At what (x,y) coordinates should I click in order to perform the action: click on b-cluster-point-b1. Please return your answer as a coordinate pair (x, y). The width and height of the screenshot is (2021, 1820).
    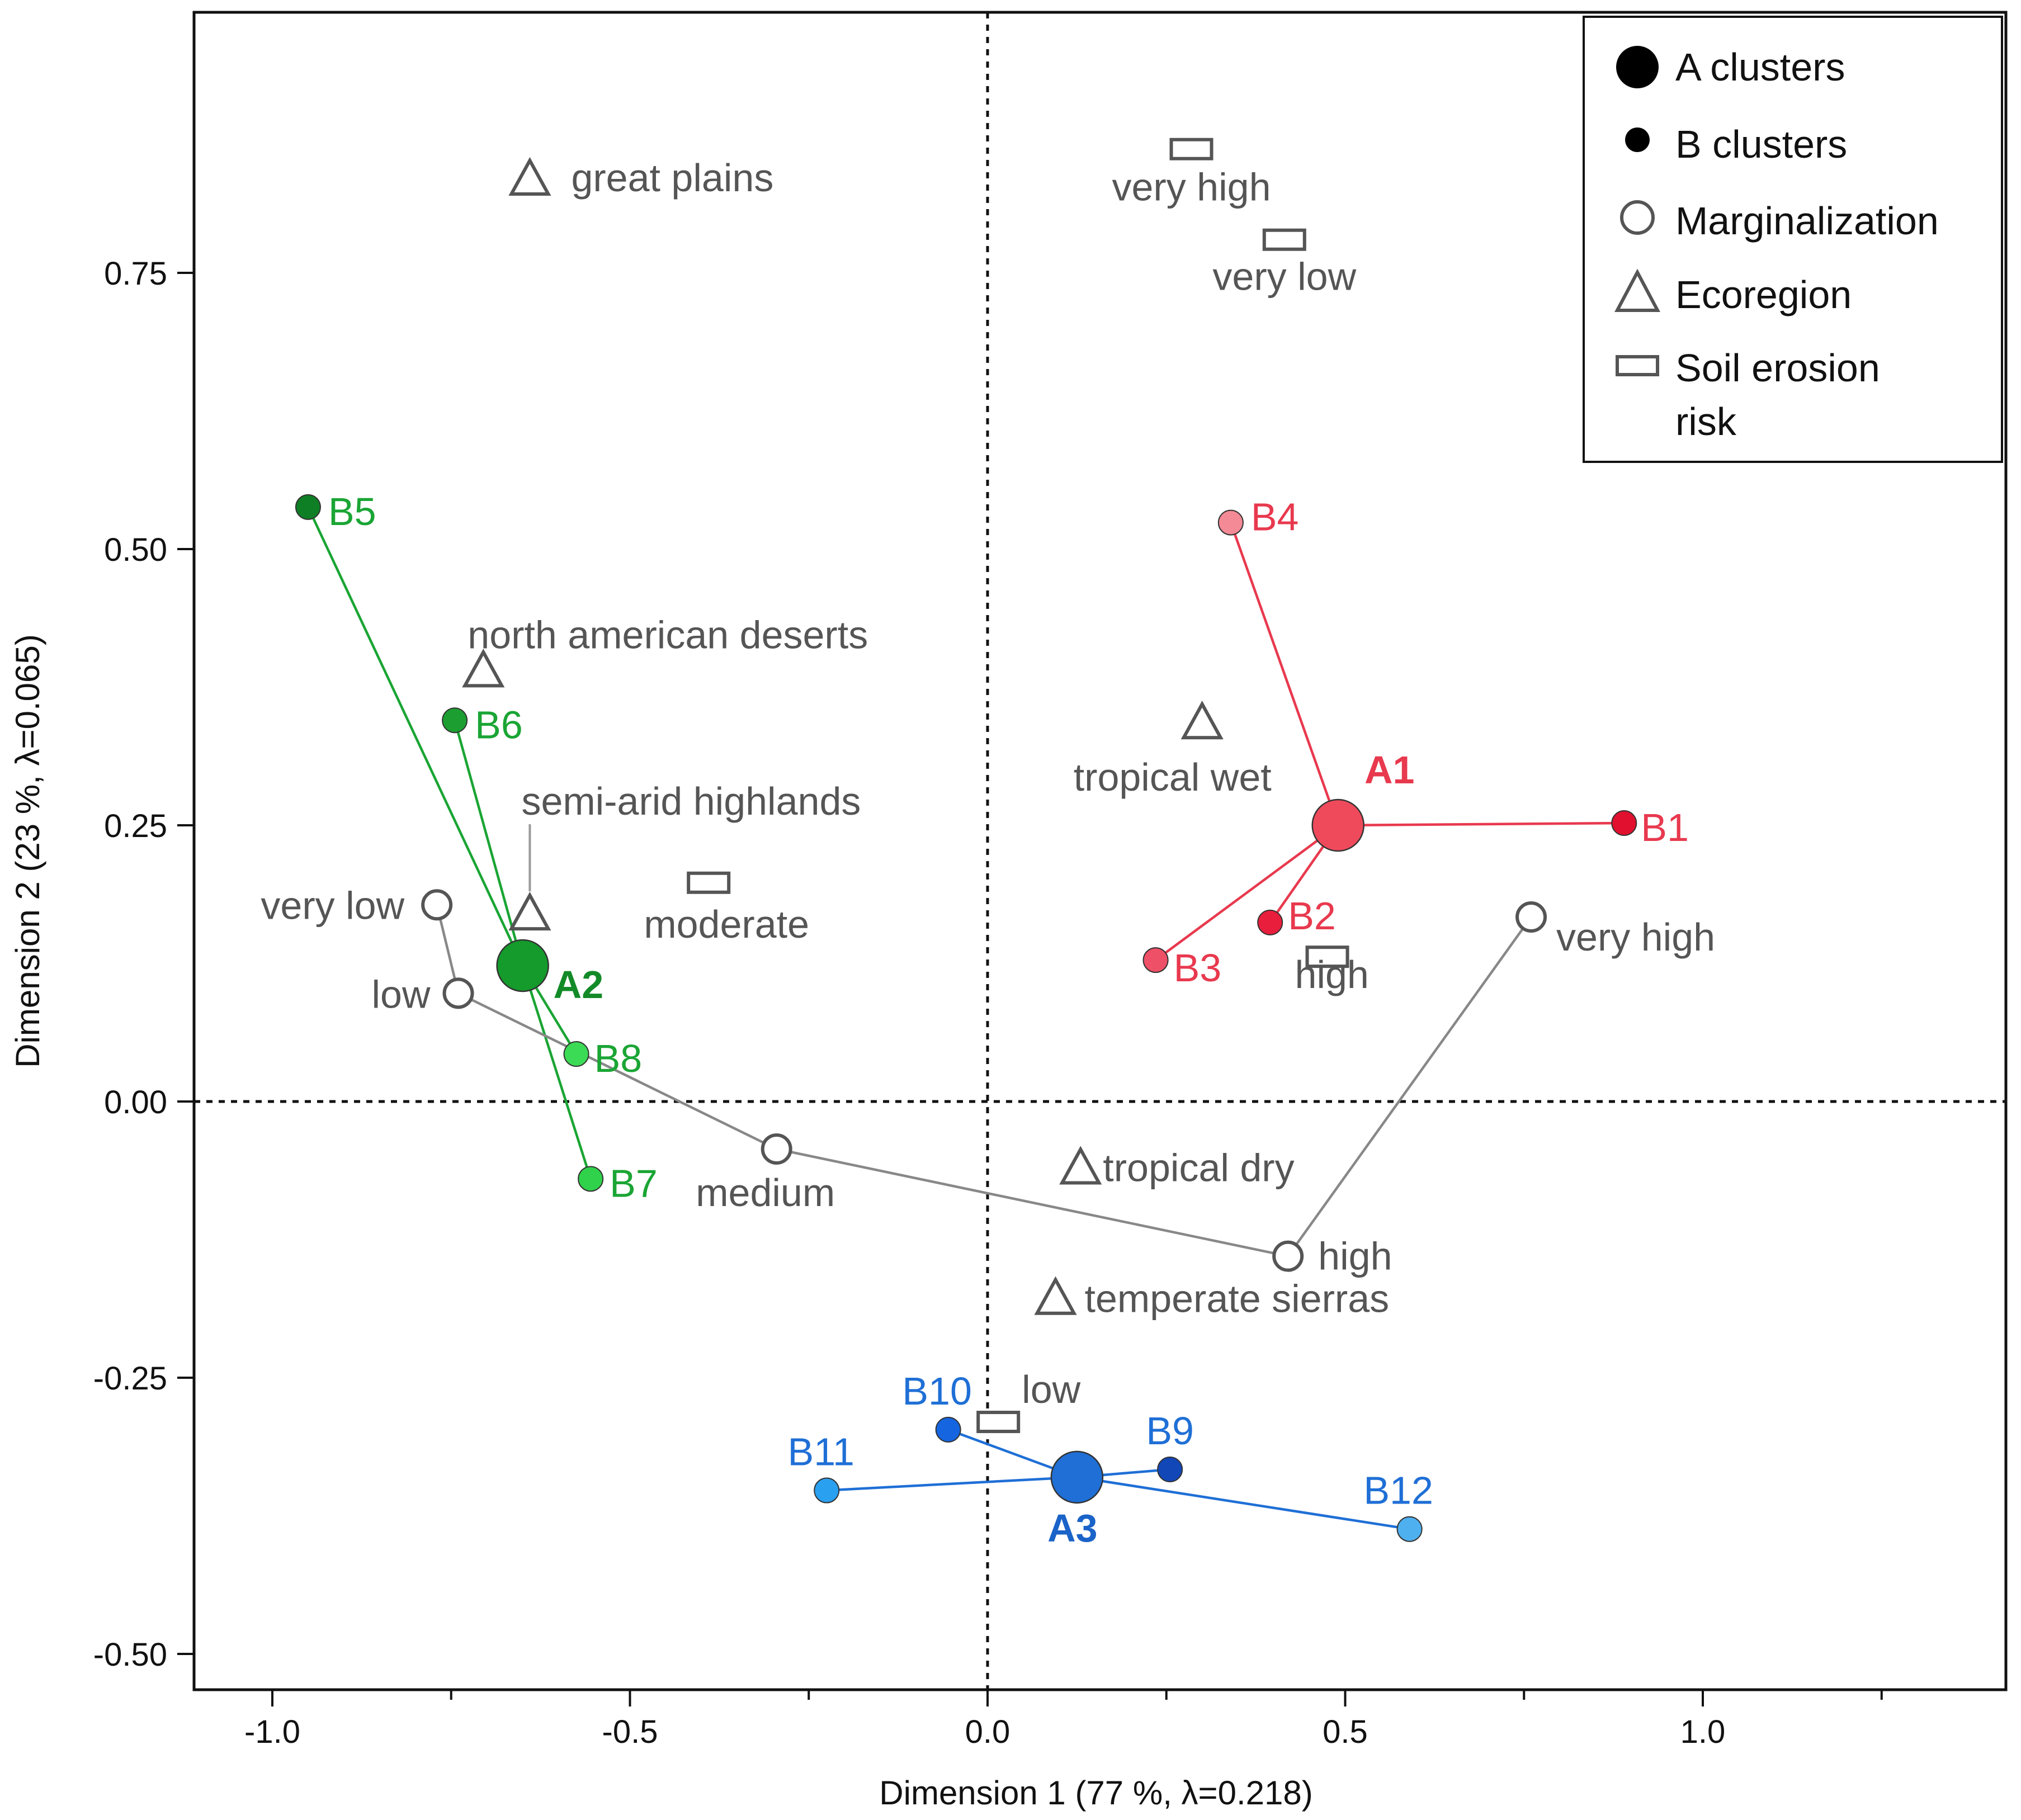
    Looking at the image, I should click on (1624, 823).